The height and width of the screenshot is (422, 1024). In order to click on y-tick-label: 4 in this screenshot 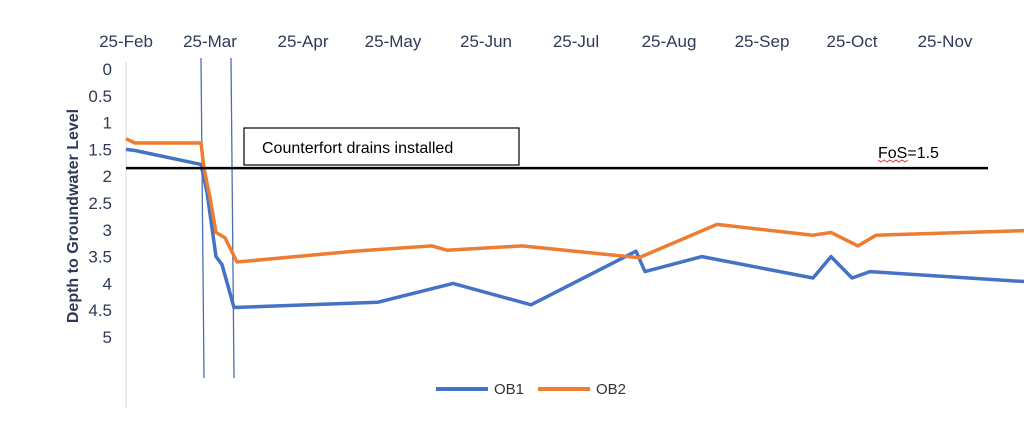, I will do `click(107, 283)`.